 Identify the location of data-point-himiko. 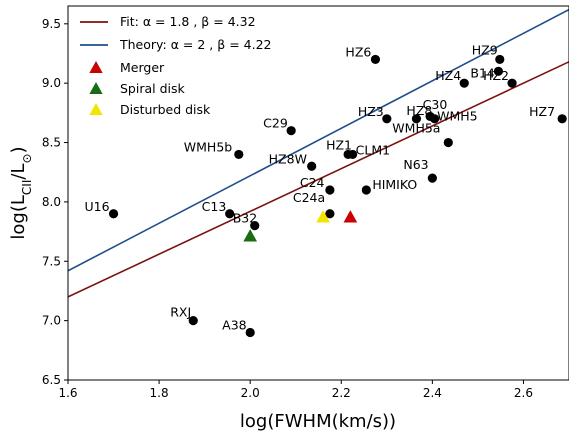
(366, 190).